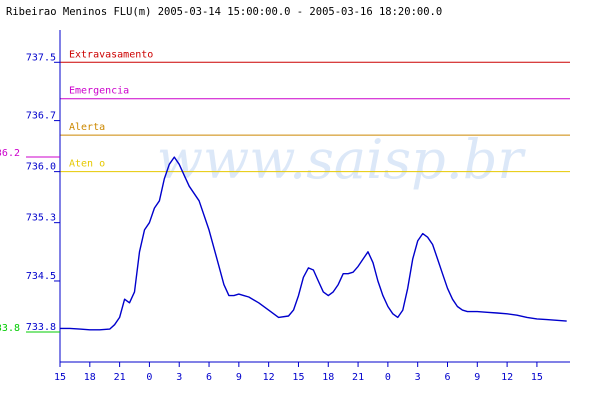 This screenshot has width=600, height=400. What do you see at coordinates (99, 91) in the screenshot?
I see `threshold-label: Emergencia` at bounding box center [99, 91].